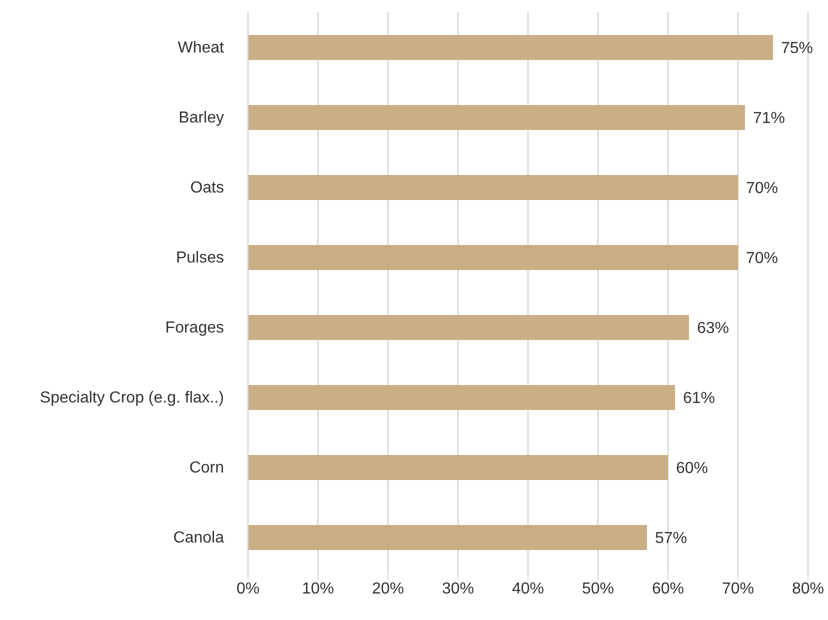  I want to click on y-tick-label: Barley, so click(201, 118).